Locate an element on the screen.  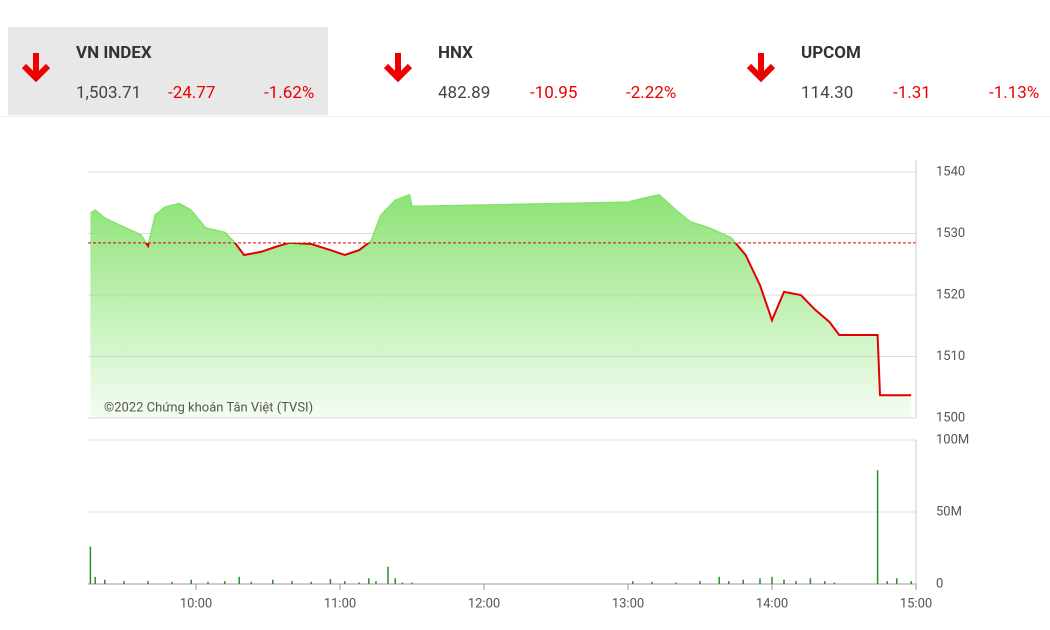
index-percent: -1.13% is located at coordinates (1014, 93).